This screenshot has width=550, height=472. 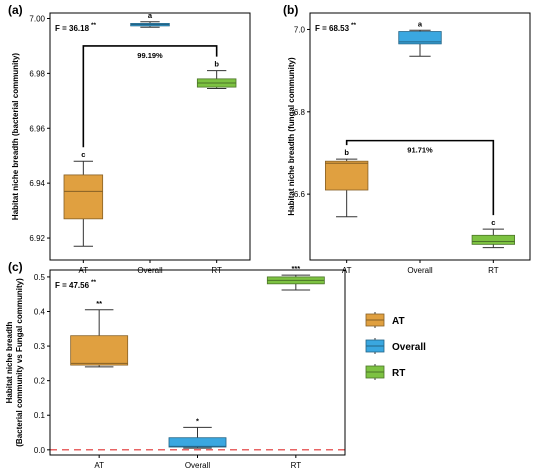 I want to click on box-RT, so click(x=493, y=239).